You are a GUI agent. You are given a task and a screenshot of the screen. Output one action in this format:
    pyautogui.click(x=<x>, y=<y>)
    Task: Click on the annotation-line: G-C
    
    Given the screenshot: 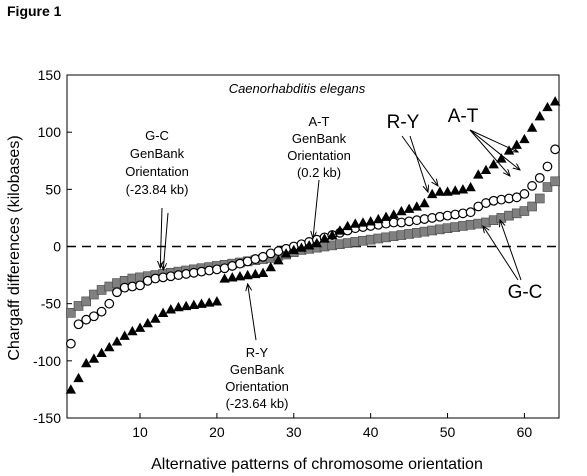 What is the action you would take?
    pyautogui.click(x=525, y=292)
    